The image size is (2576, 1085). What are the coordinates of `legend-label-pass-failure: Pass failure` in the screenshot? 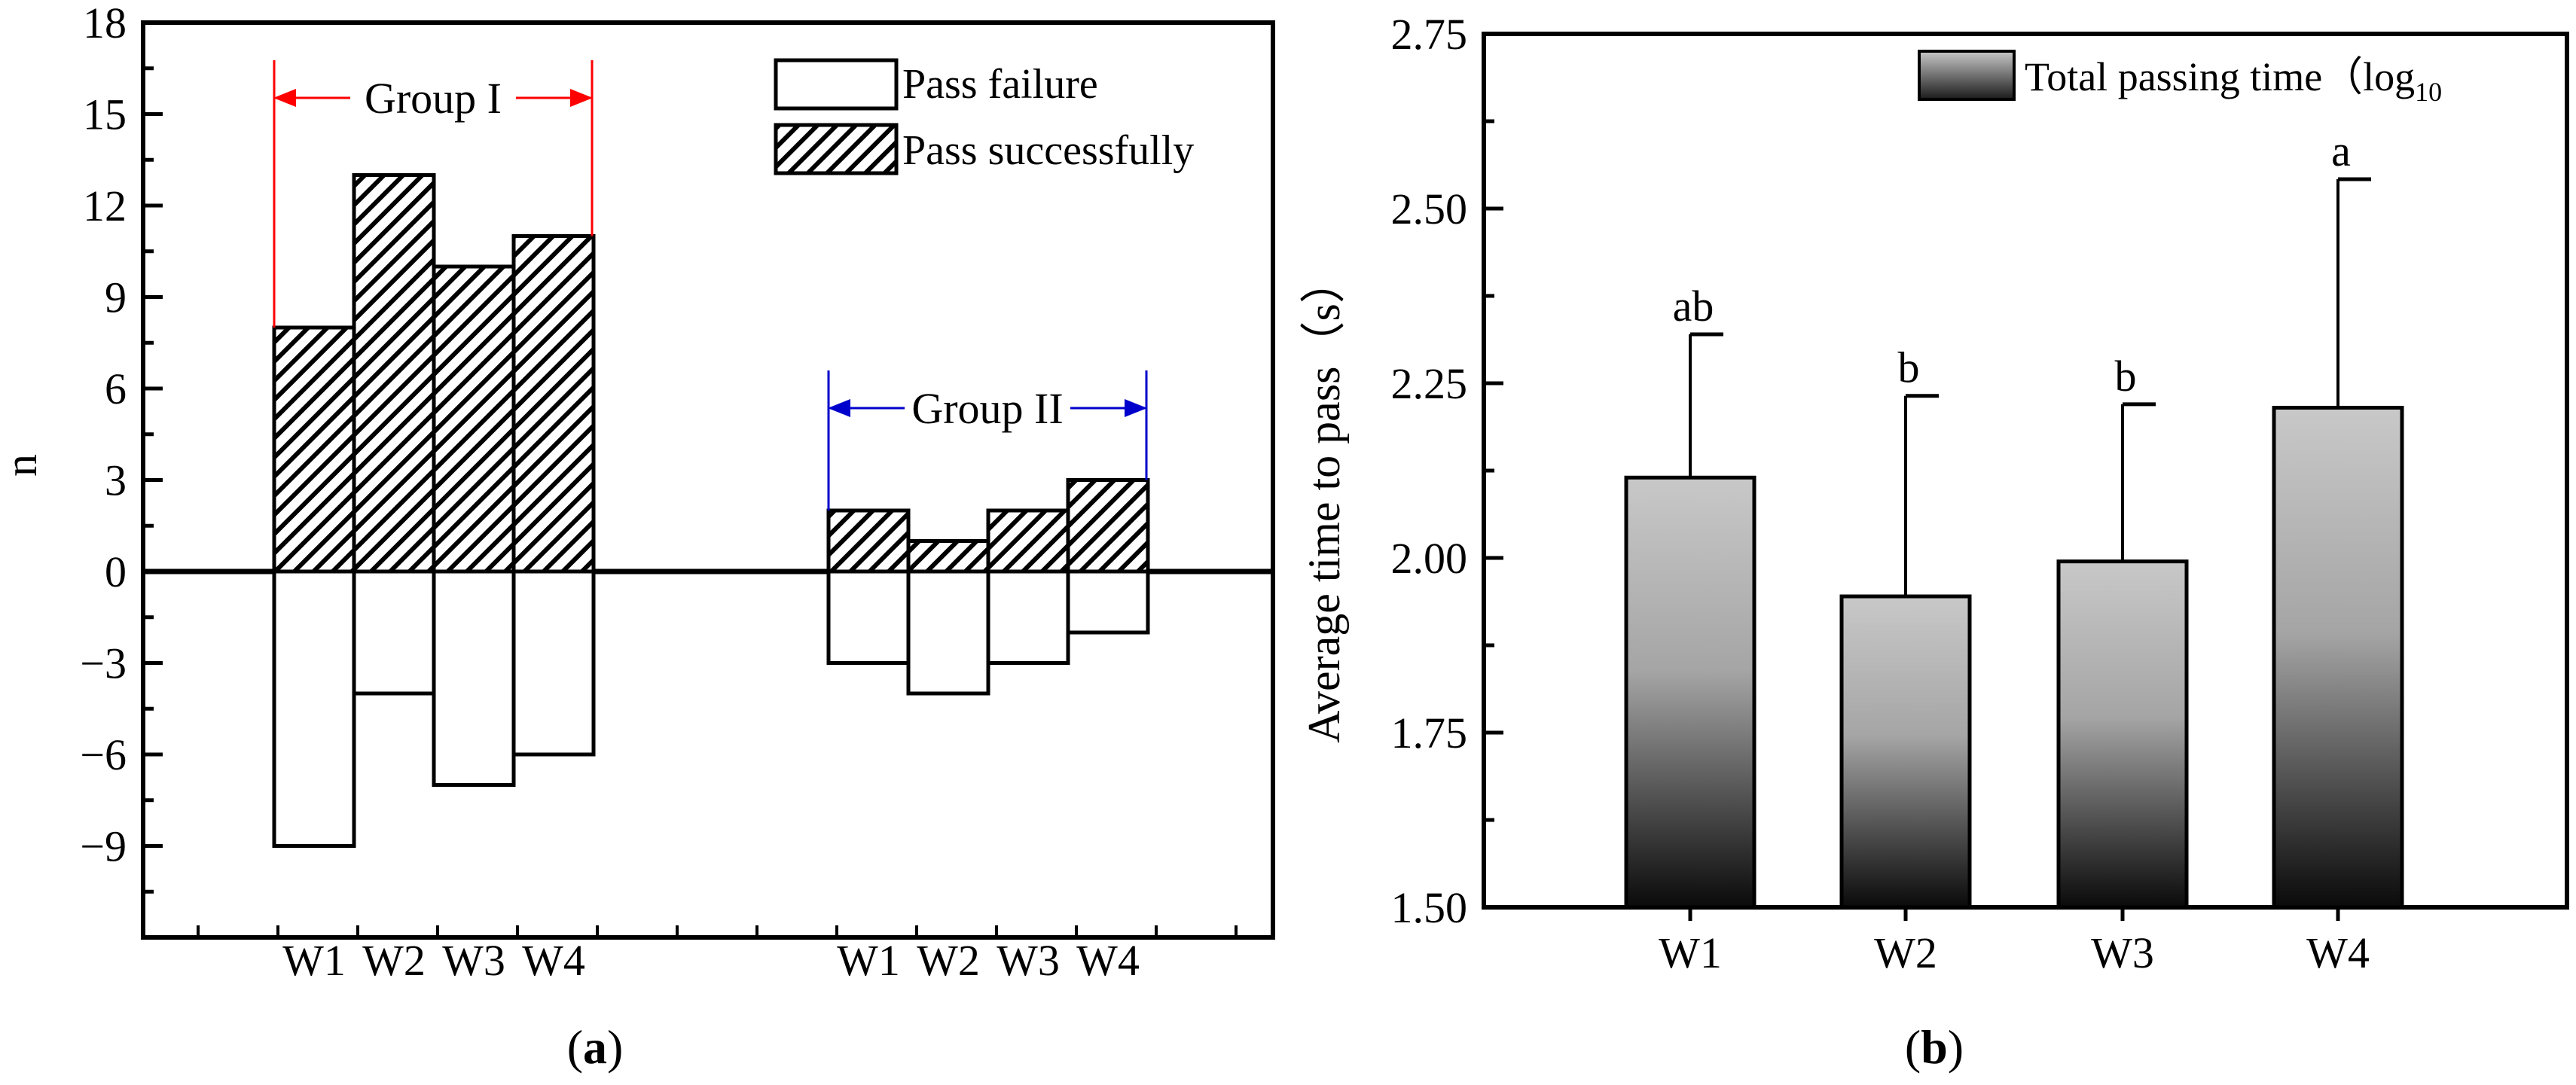 It's located at (1000, 84).